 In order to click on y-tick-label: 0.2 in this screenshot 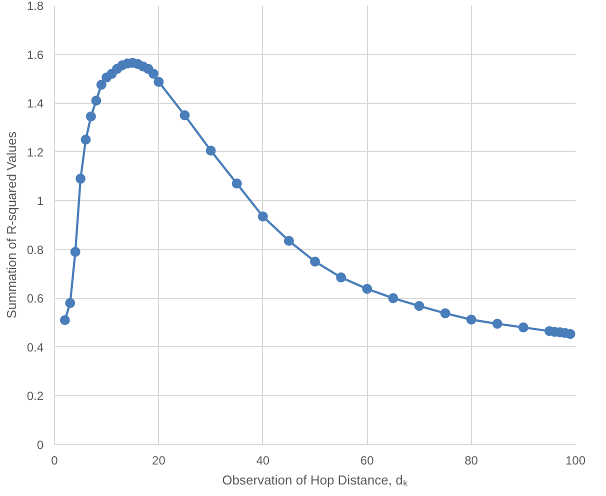, I will do `click(35, 396)`.